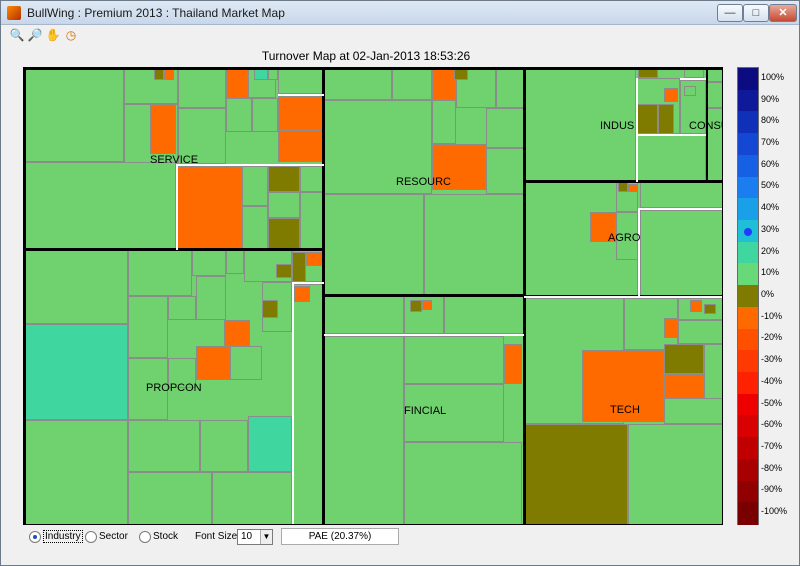 The image size is (800, 566). Describe the element at coordinates (756, 13) in the screenshot. I see `maximize-button: □` at that location.